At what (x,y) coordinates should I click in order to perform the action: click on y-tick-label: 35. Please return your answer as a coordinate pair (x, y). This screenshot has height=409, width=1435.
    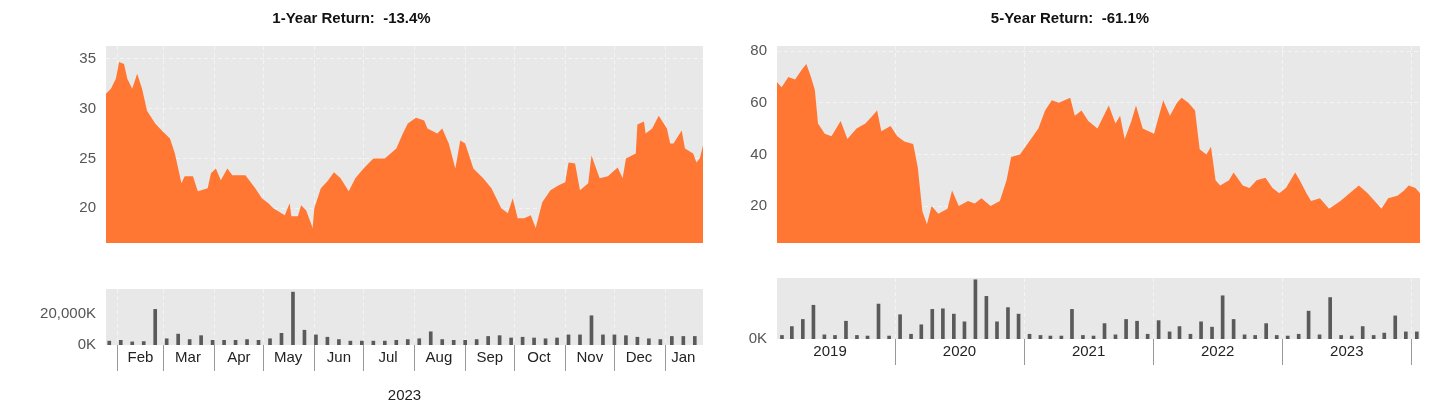
    Looking at the image, I should click on (87, 58).